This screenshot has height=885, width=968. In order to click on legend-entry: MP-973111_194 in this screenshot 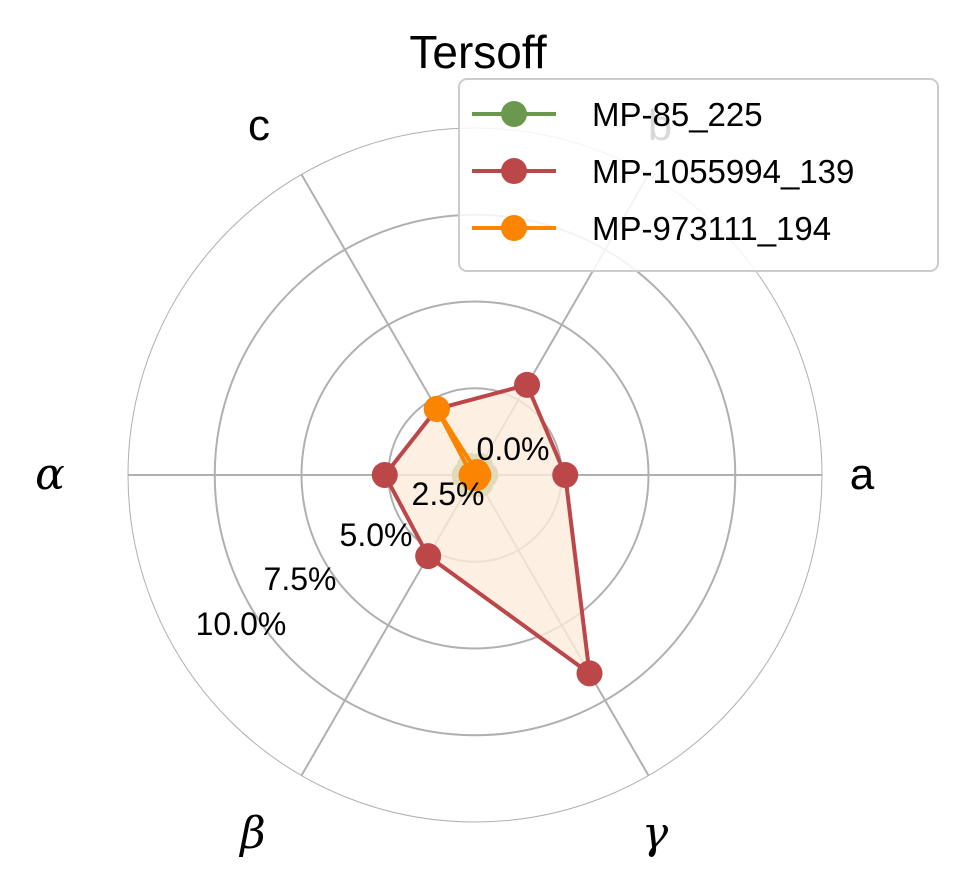, I will do `click(651, 228)`.